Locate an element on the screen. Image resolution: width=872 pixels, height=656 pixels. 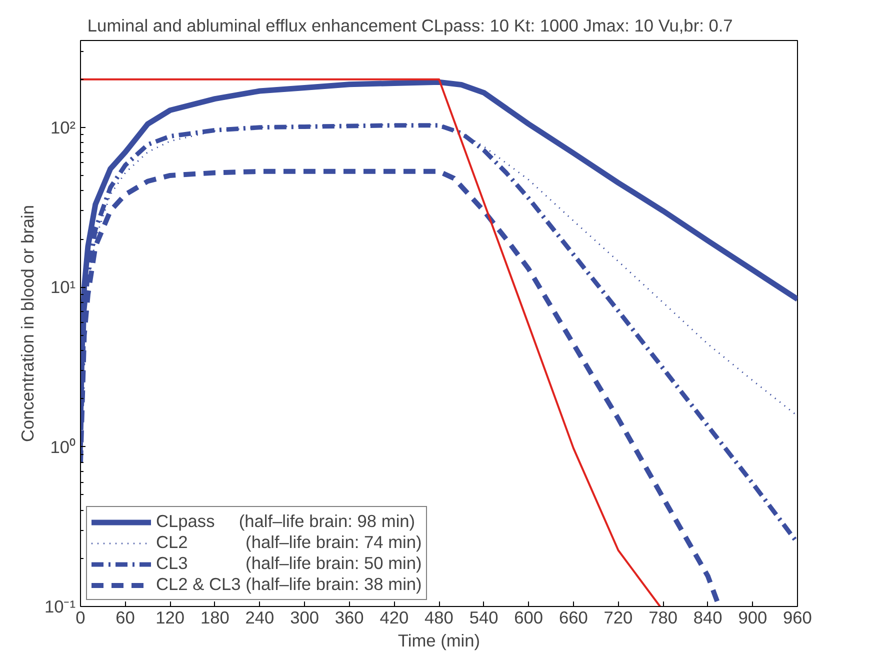
y-tick-label: 10¹ is located at coordinates (63, 287).